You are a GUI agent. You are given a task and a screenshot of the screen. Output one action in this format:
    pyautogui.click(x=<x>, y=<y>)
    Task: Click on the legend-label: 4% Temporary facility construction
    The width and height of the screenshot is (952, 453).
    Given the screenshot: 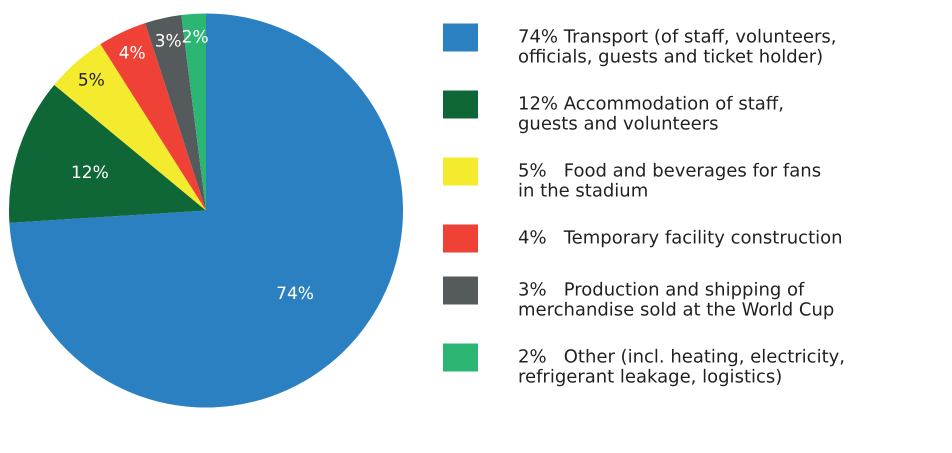 What is the action you would take?
    pyautogui.click(x=680, y=238)
    